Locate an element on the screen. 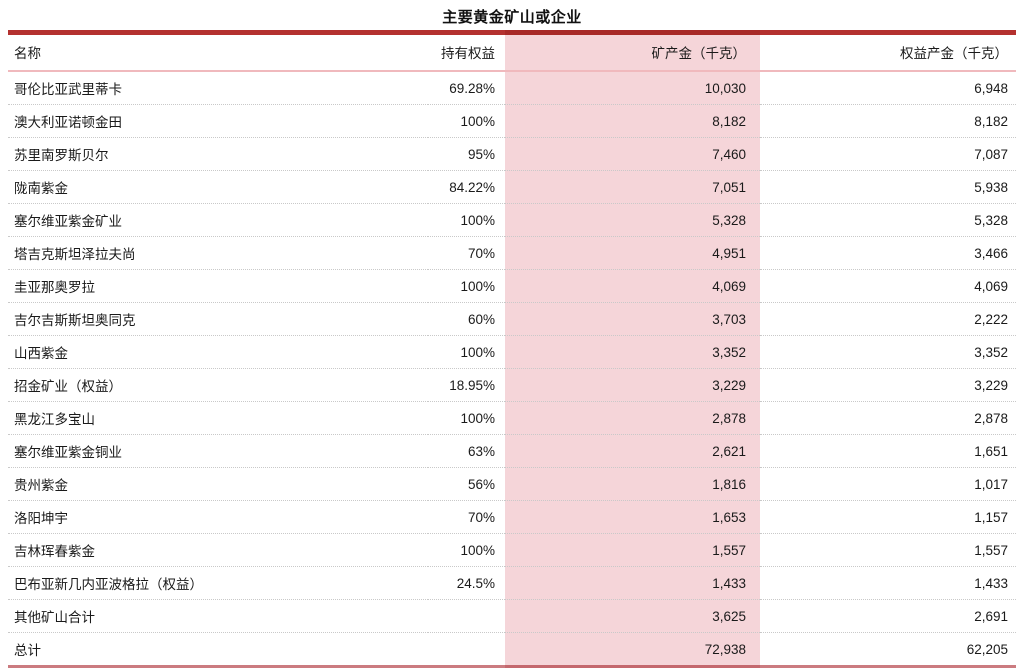 Image resolution: width=1024 pixels, height=668 pixels. cell-mine-name: 塔吉克斯坦泽拉夫尚 is located at coordinates (218, 253).